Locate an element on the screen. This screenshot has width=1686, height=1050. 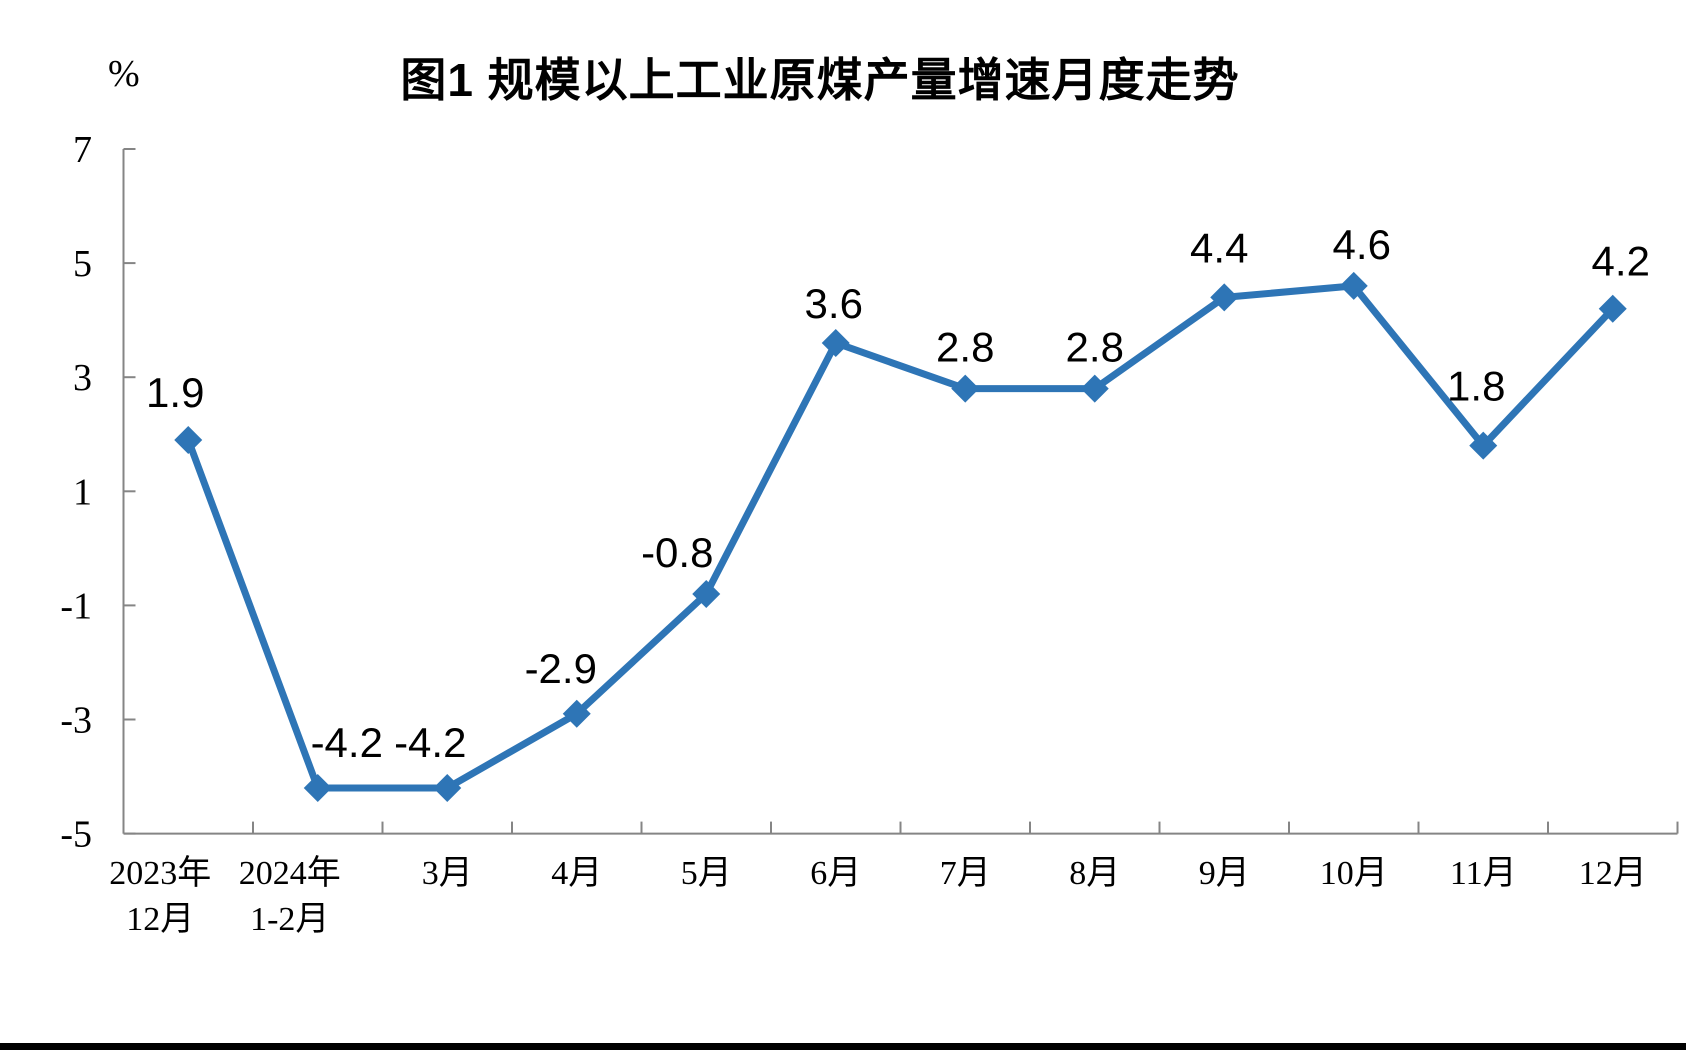
y-tick-label: -5 is located at coordinates (76, 835).